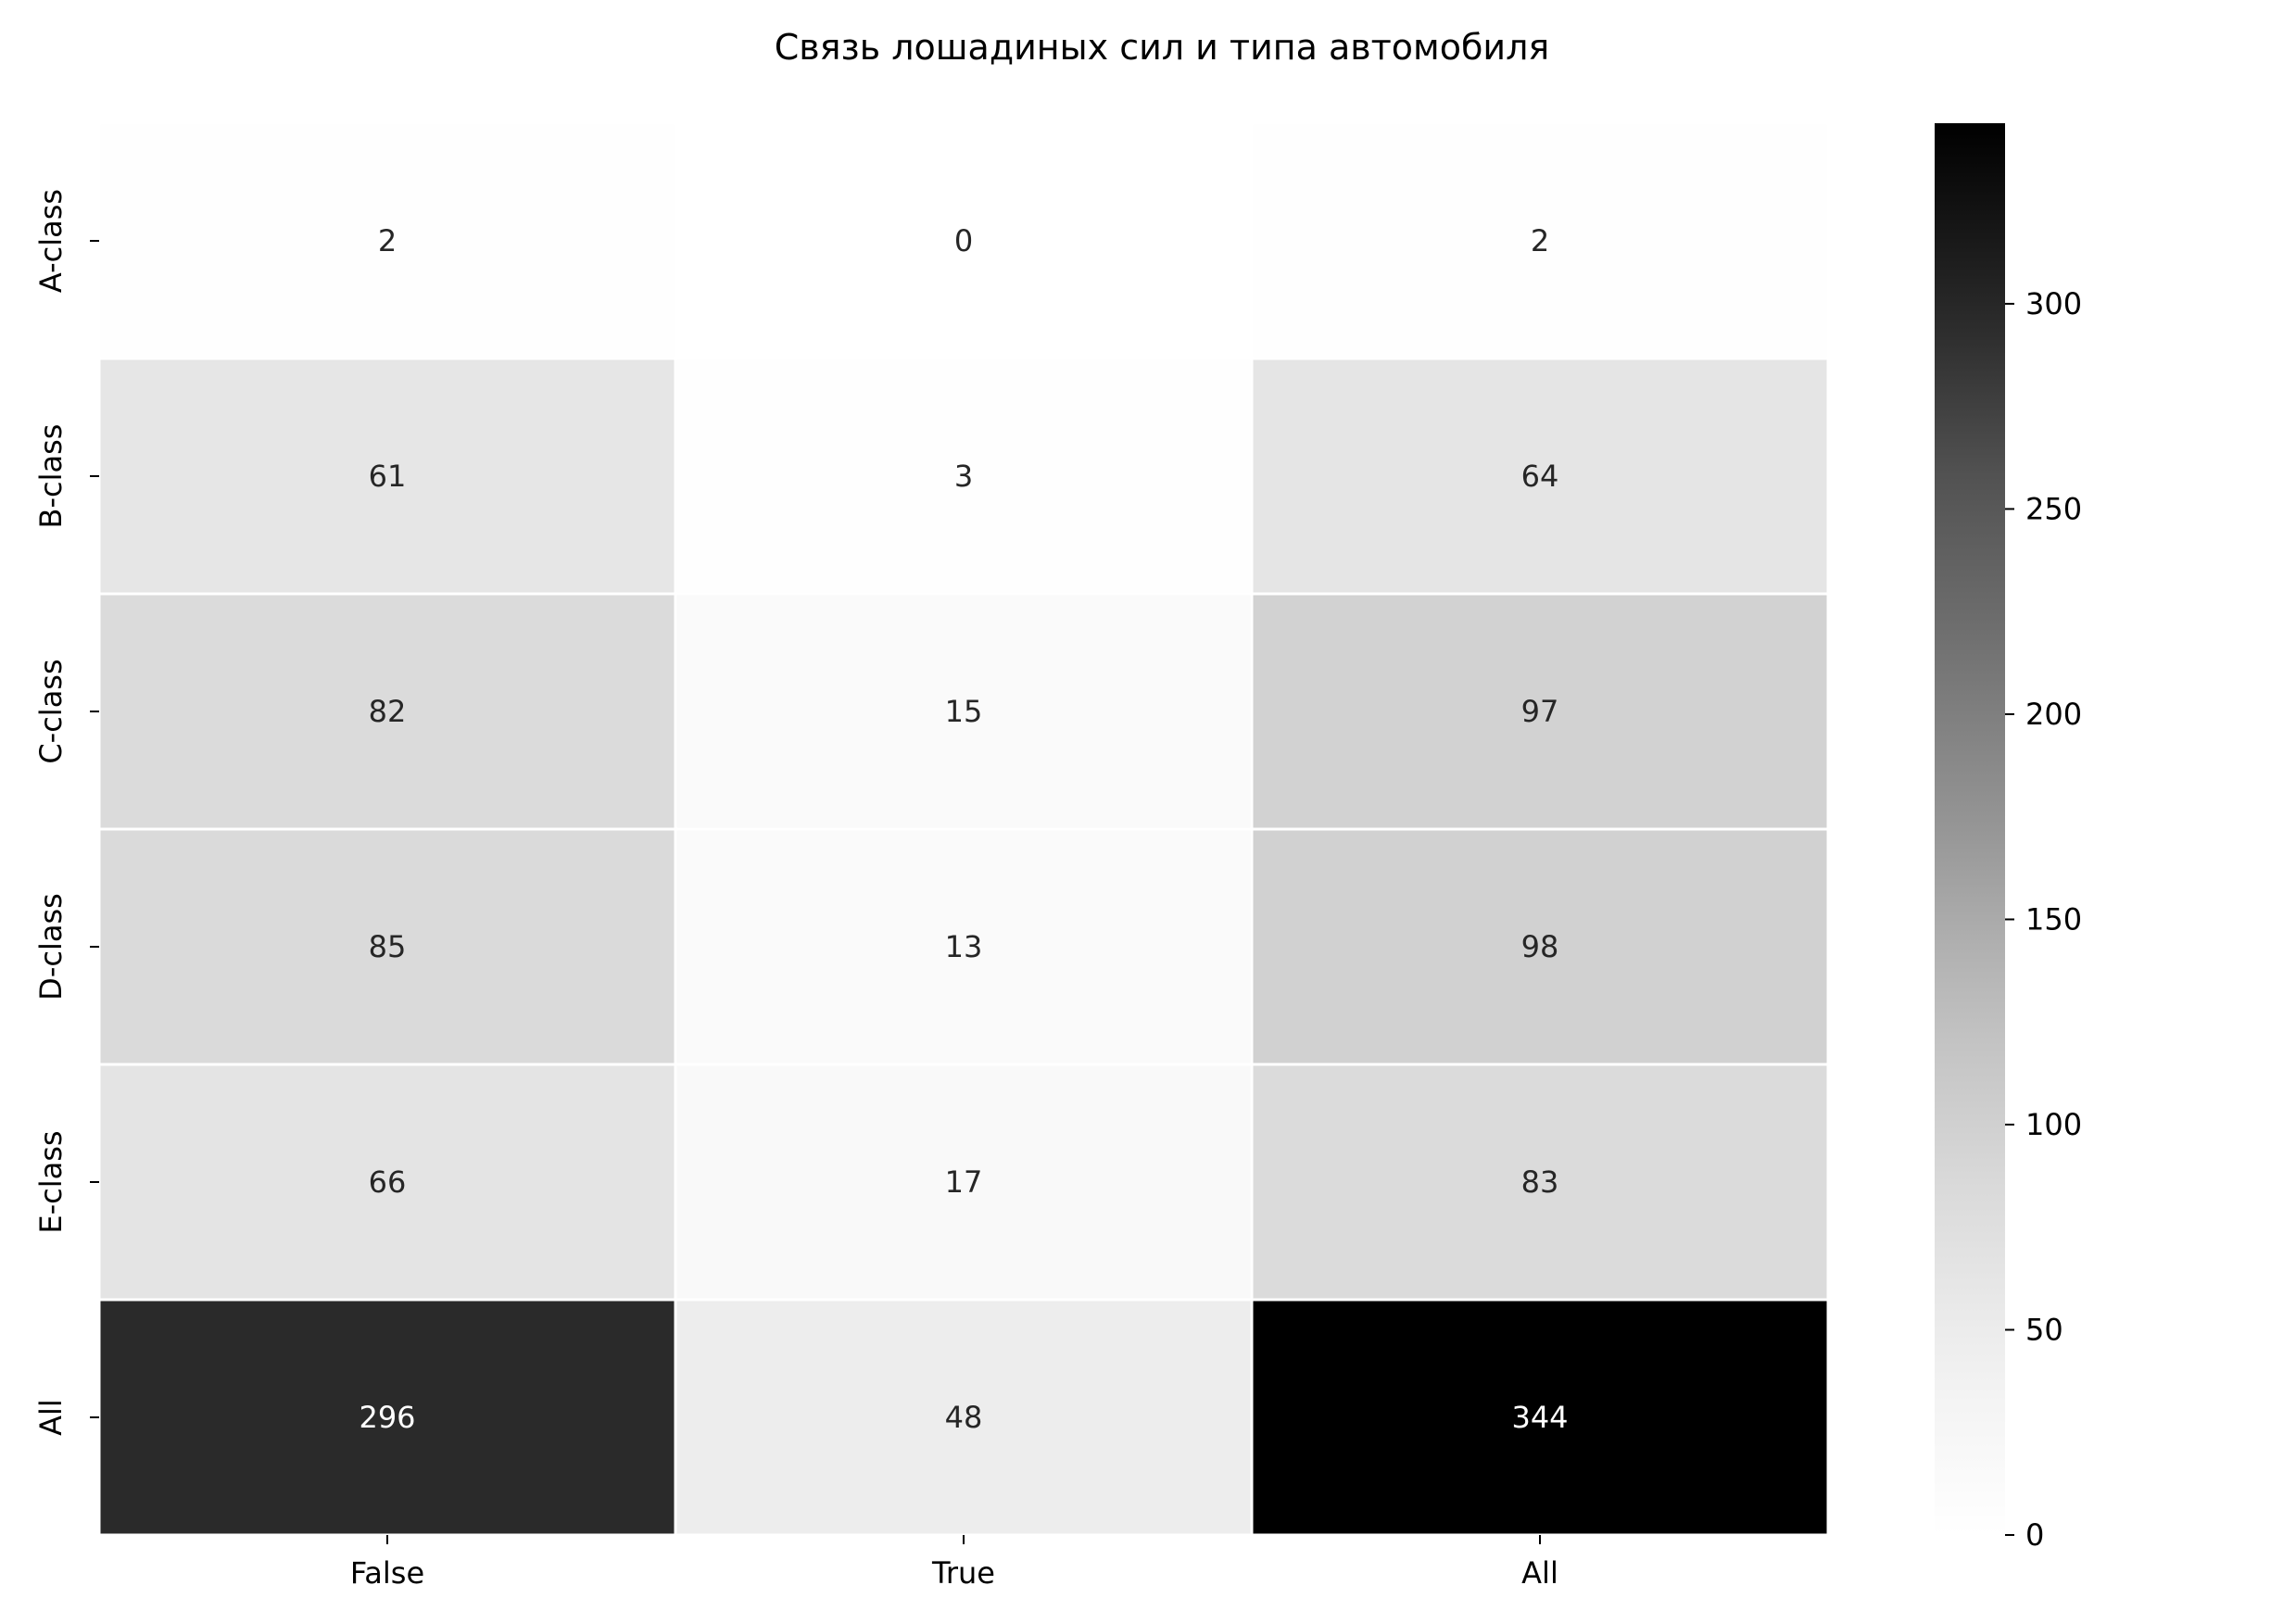 This screenshot has width=2296, height=1623. What do you see at coordinates (2053, 1124) in the screenshot?
I see `colorbar-tick-label: 100` at bounding box center [2053, 1124].